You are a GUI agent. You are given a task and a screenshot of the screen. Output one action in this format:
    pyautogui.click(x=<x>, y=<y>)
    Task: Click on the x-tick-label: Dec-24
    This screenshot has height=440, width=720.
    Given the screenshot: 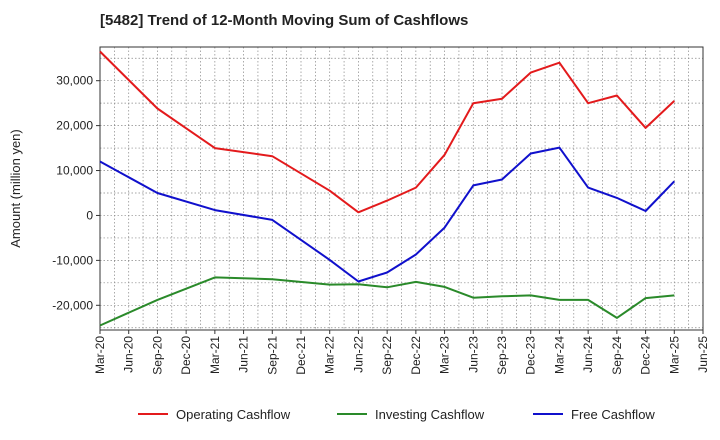 What is the action you would take?
    pyautogui.click(x=646, y=355)
    